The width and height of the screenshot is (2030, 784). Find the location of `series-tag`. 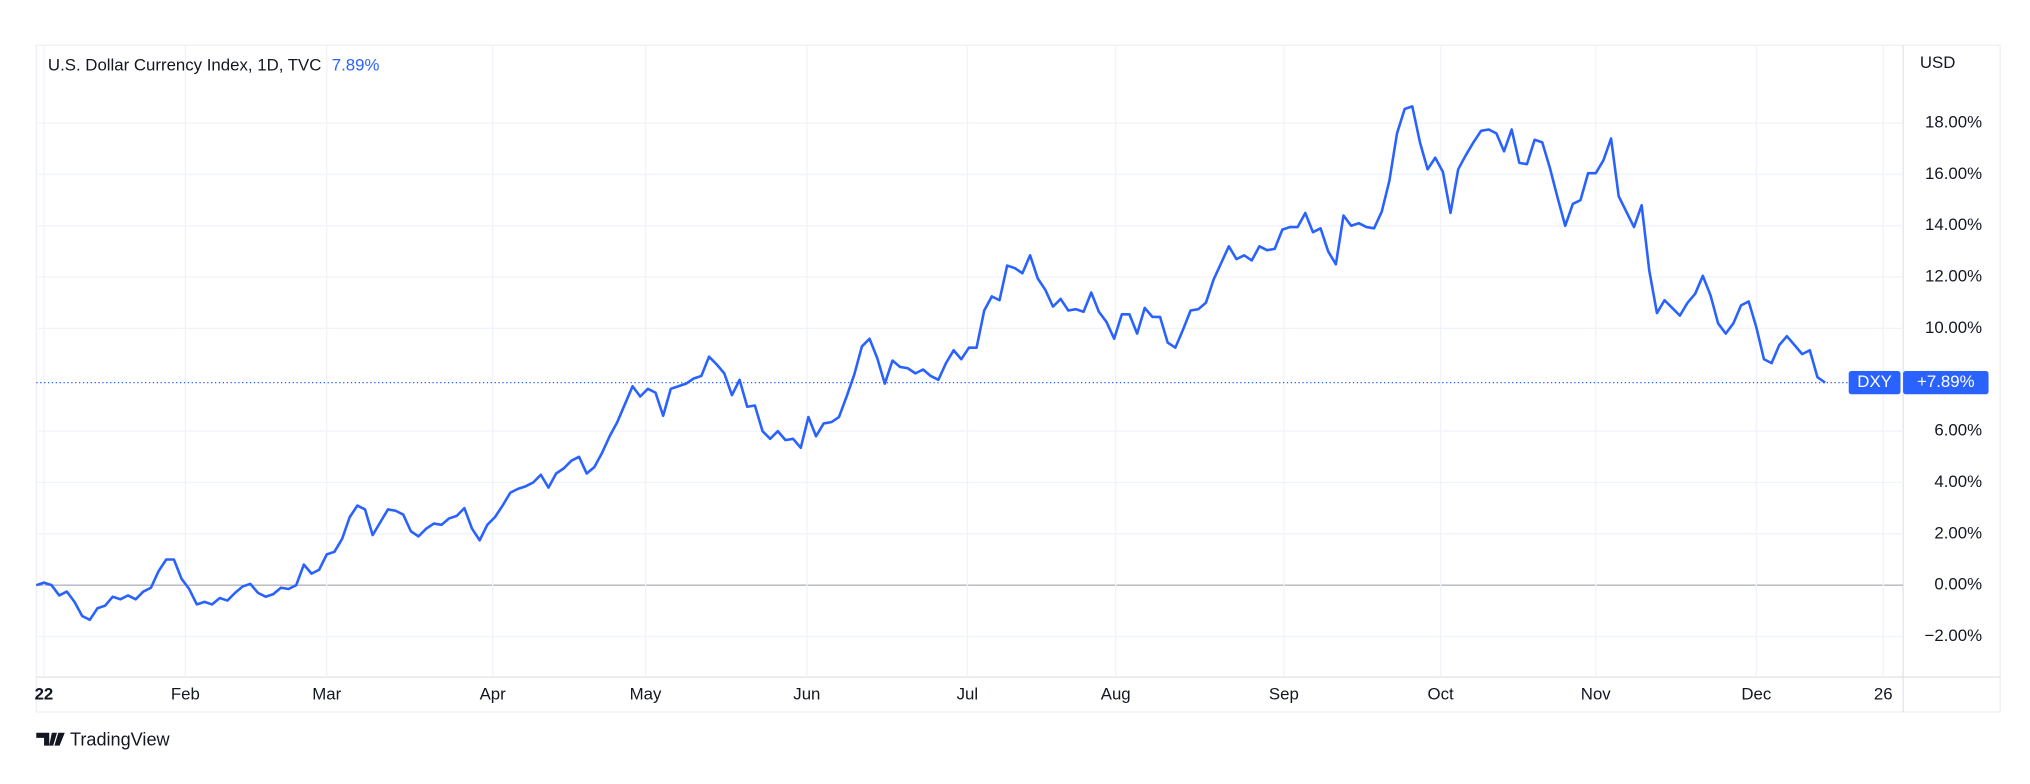

series-tag is located at coordinates (1874, 382).